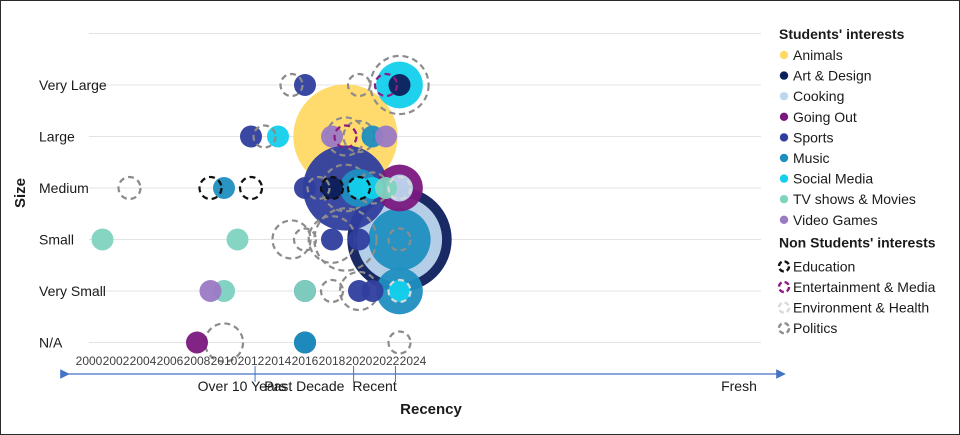  I want to click on x-axis-title: Recency, so click(431, 409).